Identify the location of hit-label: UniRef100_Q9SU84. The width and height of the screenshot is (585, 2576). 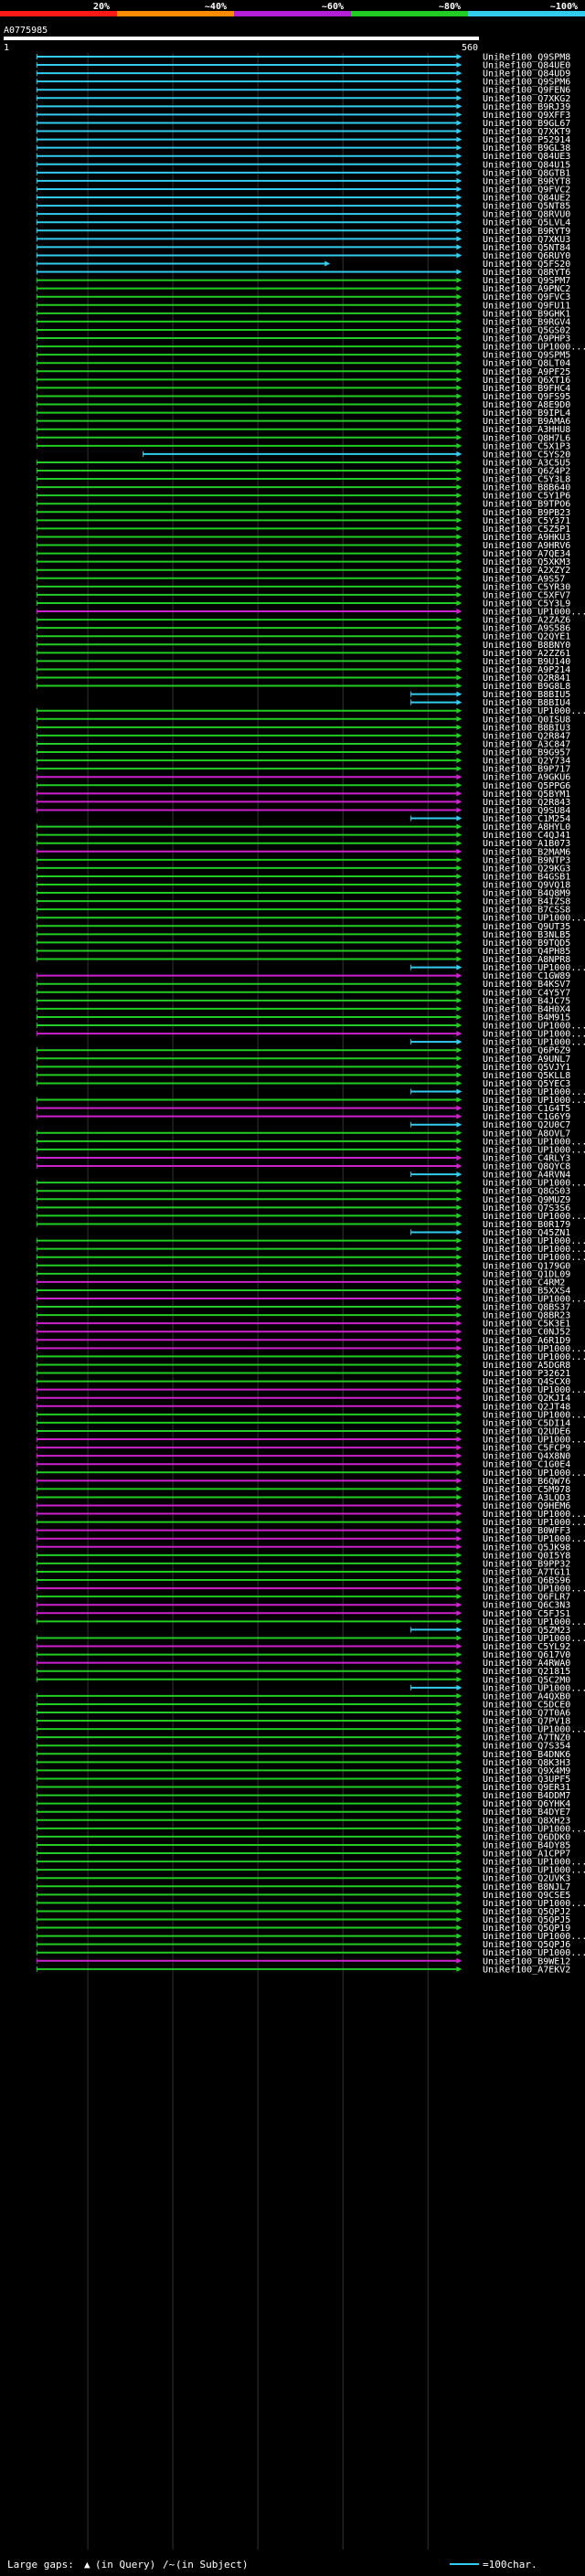
(527, 811).